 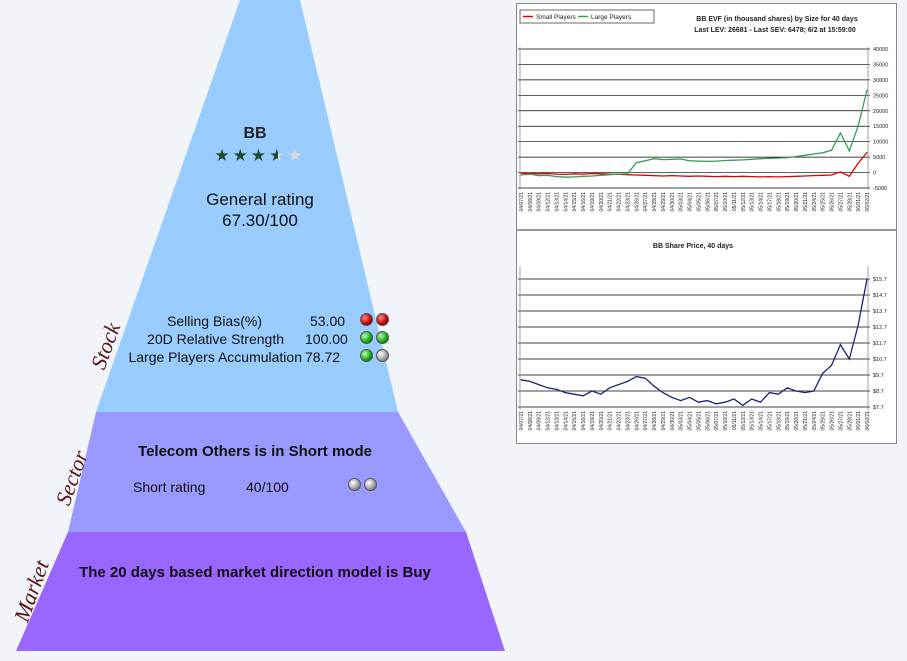 What do you see at coordinates (699, 202) in the screenshot?
I see `c1-xtick-label: 05/05/21` at bounding box center [699, 202].